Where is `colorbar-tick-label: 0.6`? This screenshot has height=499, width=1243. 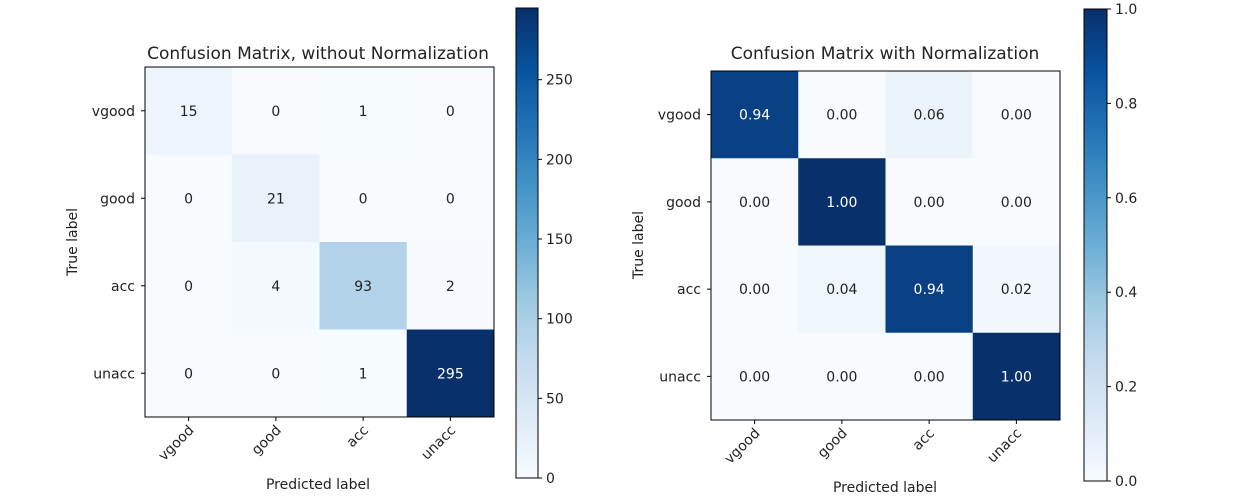
colorbar-tick-label: 0.6 is located at coordinates (1126, 199).